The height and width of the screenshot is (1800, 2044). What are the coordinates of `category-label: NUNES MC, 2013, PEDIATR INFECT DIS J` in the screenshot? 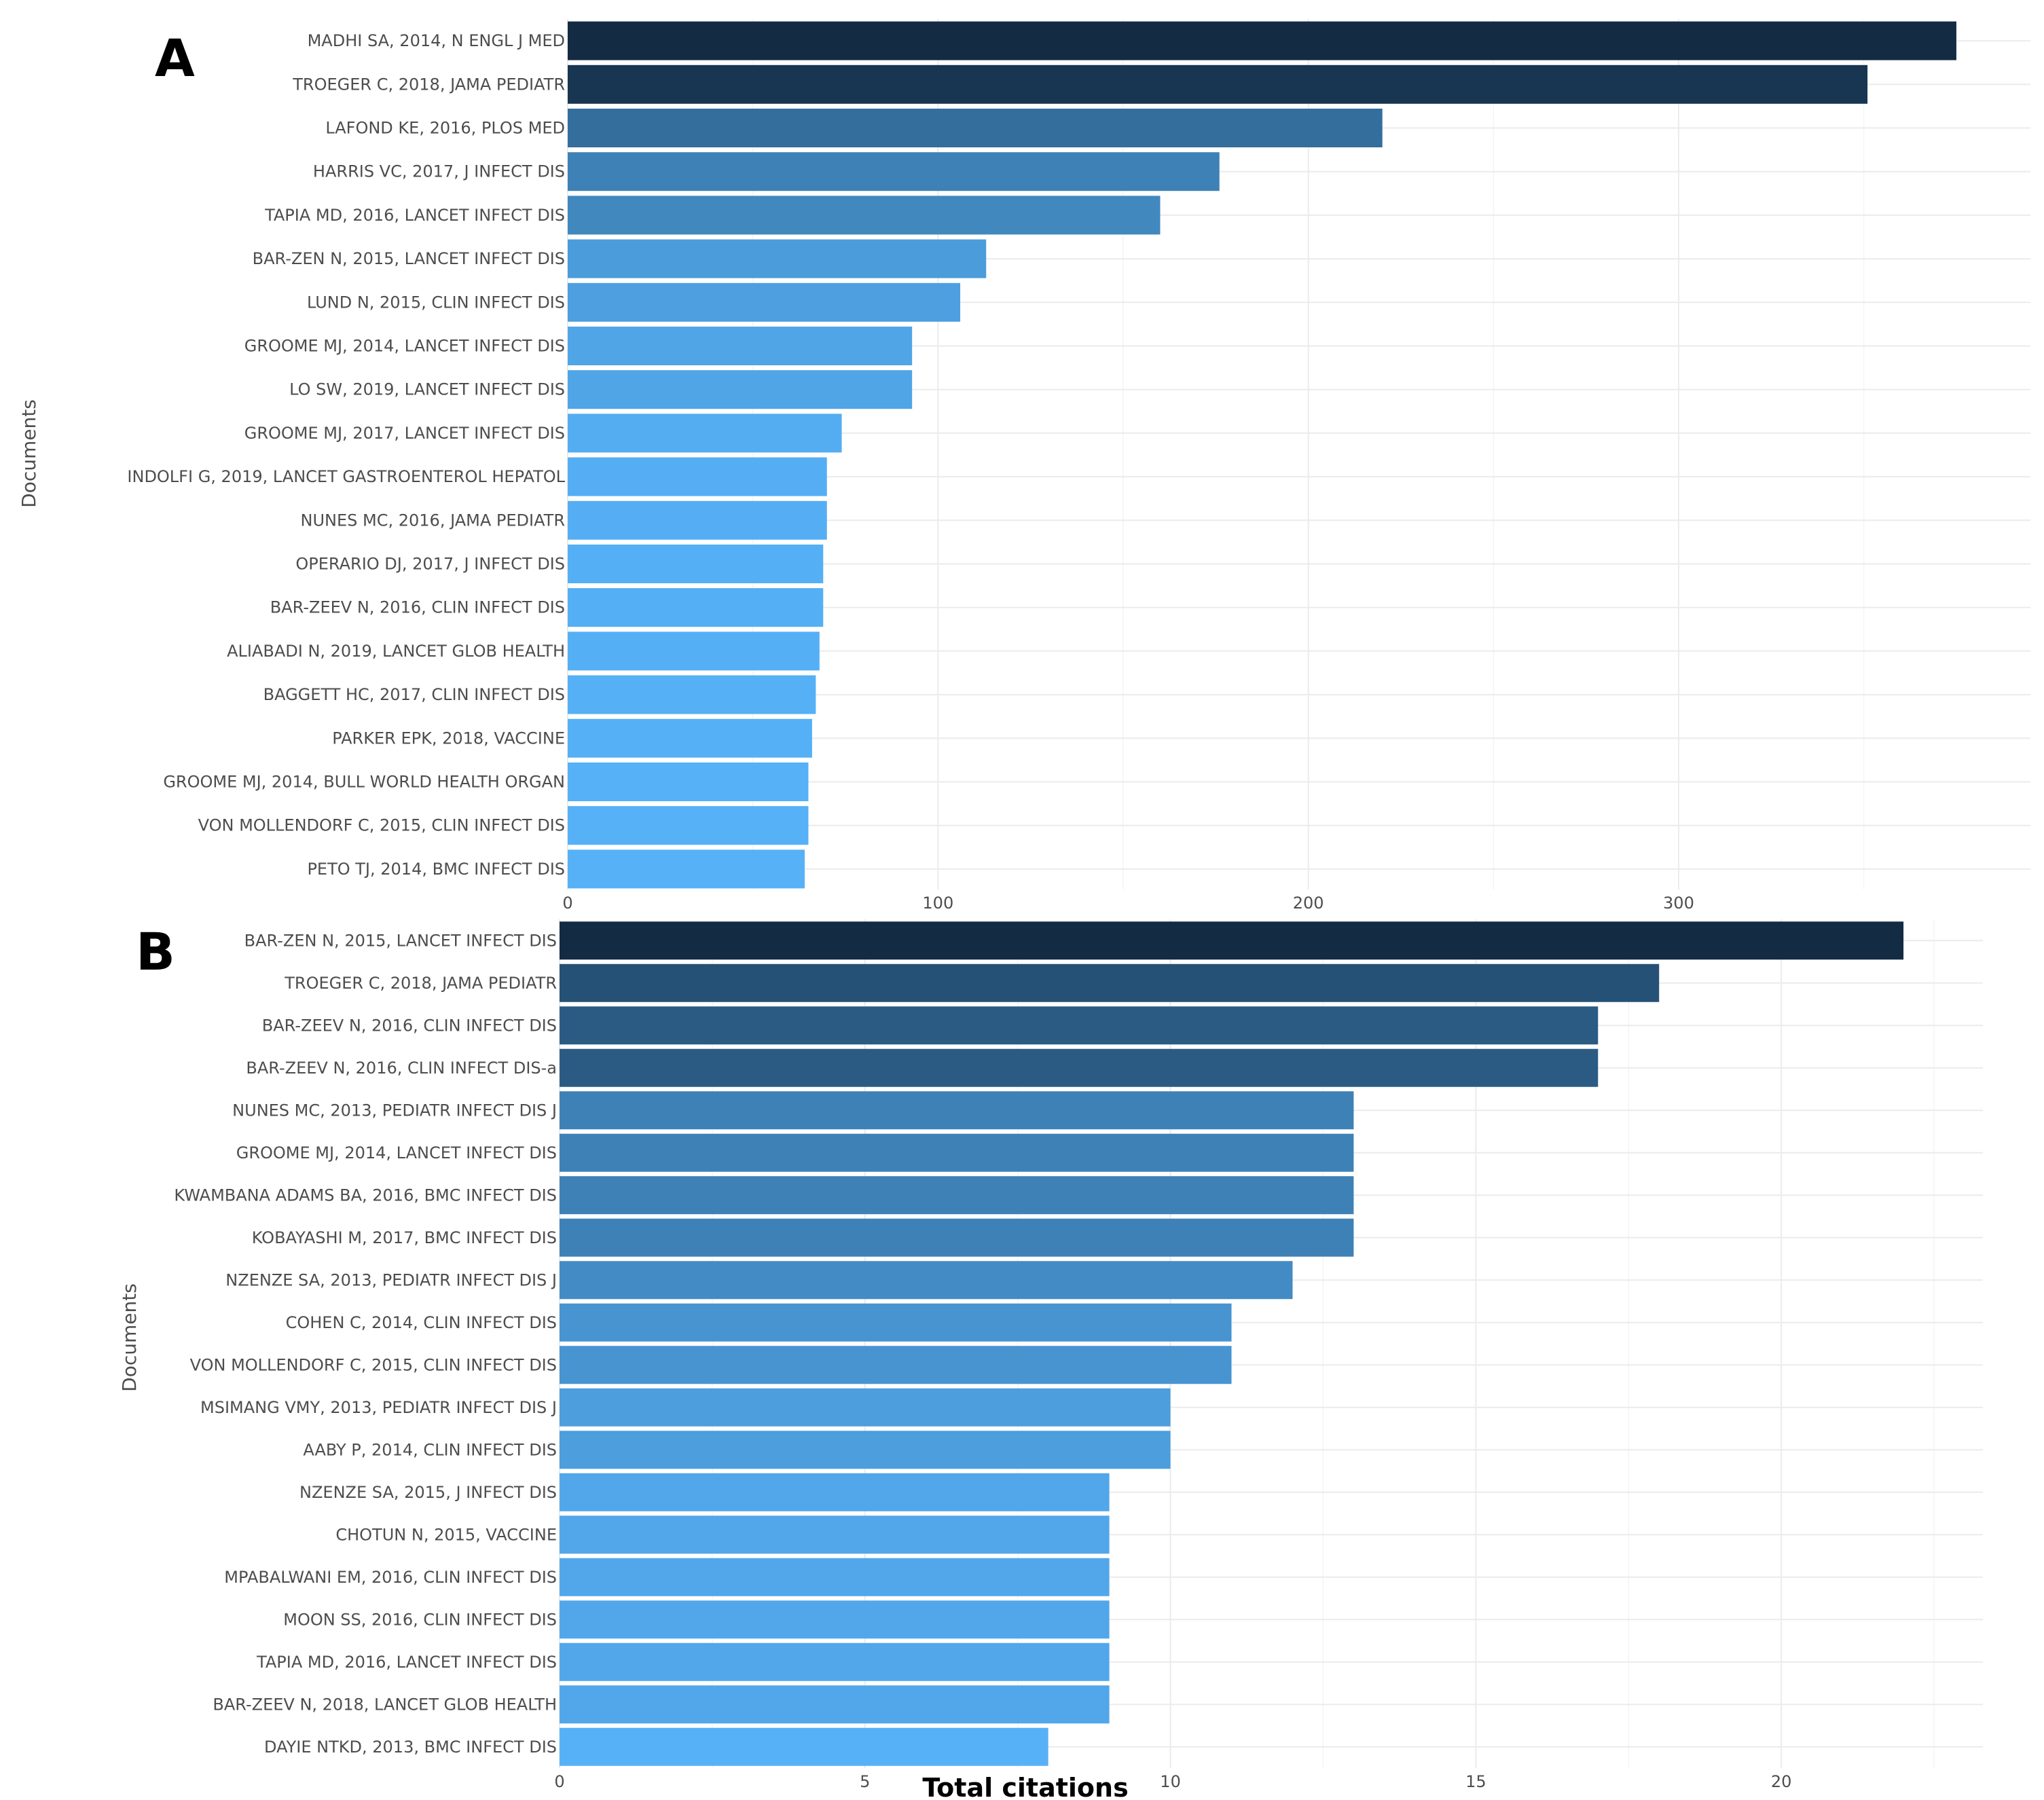 It's located at (394, 1110).